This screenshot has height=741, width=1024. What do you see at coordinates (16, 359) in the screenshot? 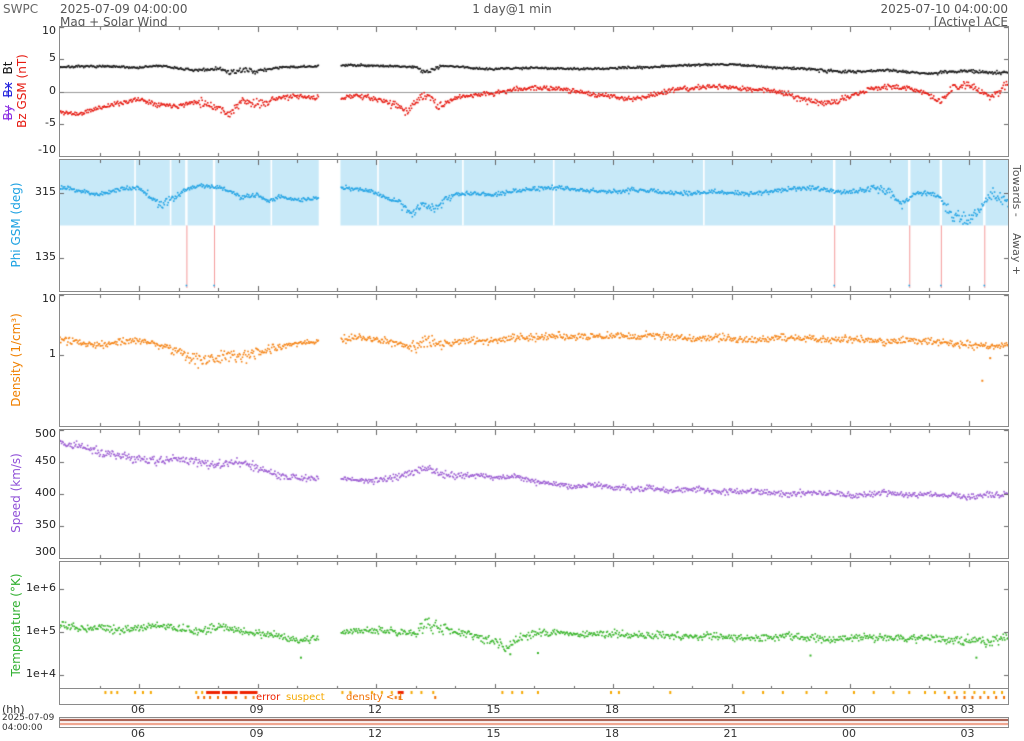
I see `density-axis-title: Density (1/cm³)` at bounding box center [16, 359].